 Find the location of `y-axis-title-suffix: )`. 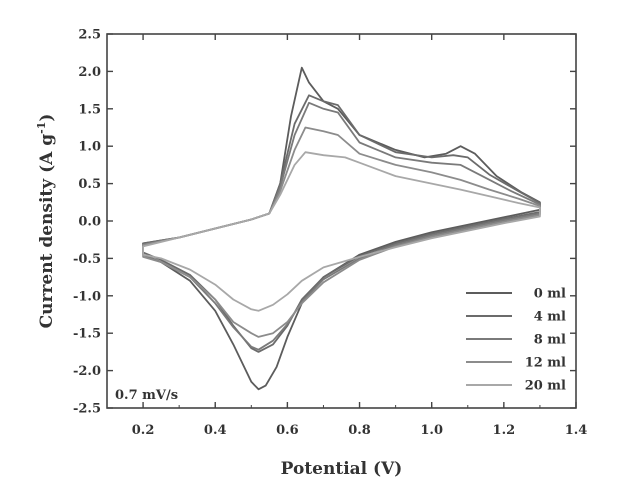

y-axis-title-suffix: ) is located at coordinates (47, 118).